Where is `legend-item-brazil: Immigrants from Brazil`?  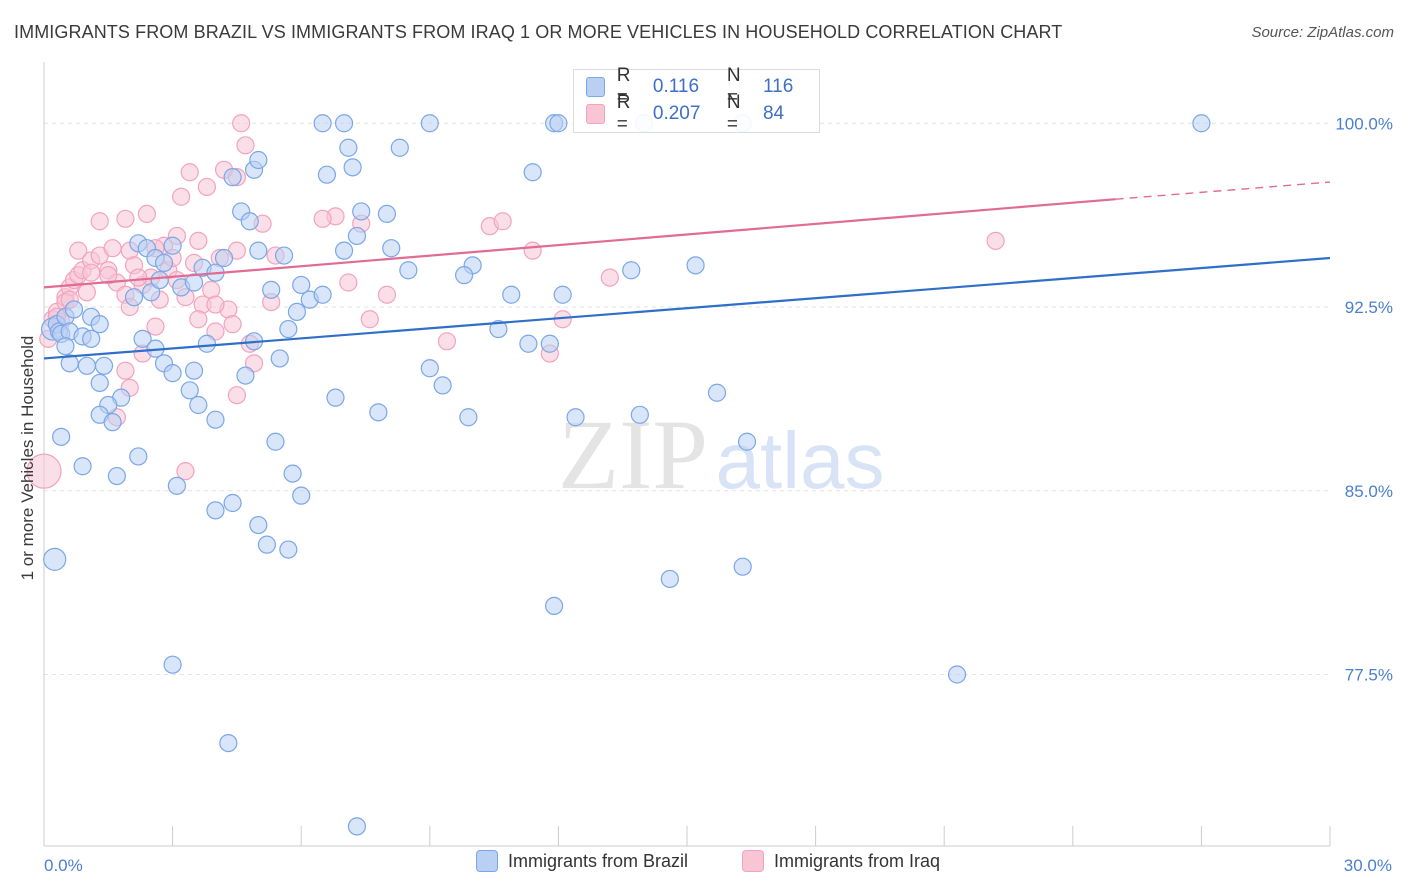
legend-item-brazil: Immigrants from Brazil is located at coordinates (582, 861).